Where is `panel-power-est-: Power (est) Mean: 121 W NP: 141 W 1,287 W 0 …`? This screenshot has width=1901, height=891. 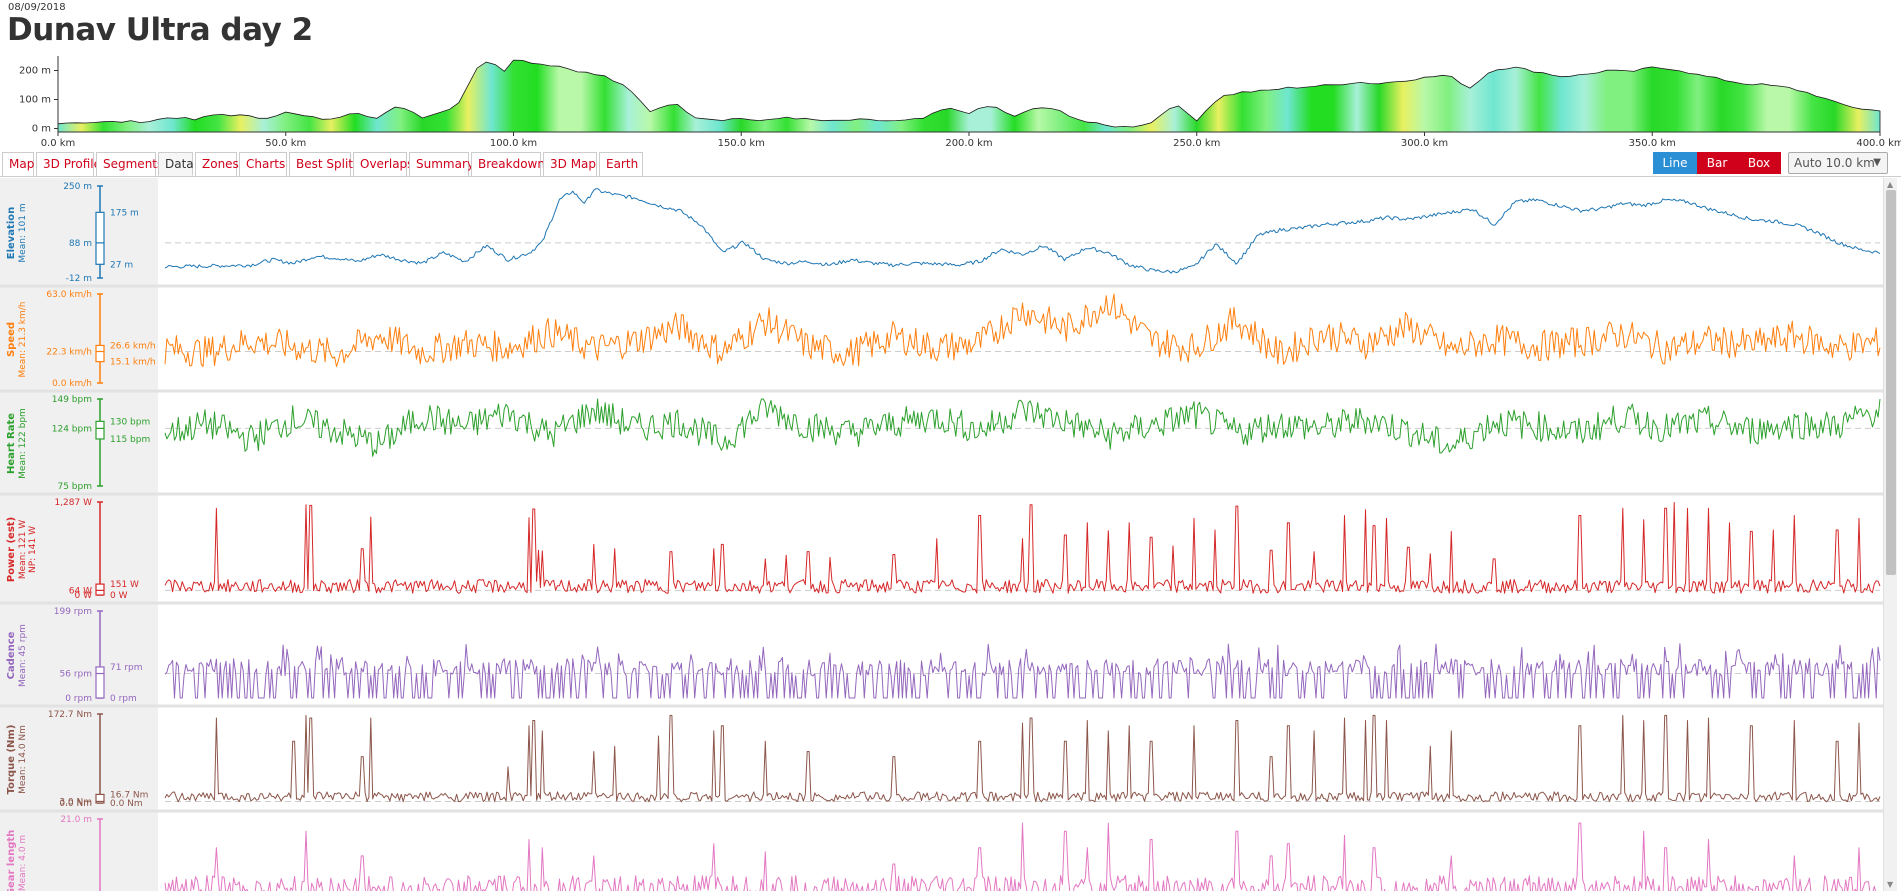
panel-power-est-: Power (est) Mean: 121 W NP: 141 W 1,287 W 0 … is located at coordinates (941, 551).